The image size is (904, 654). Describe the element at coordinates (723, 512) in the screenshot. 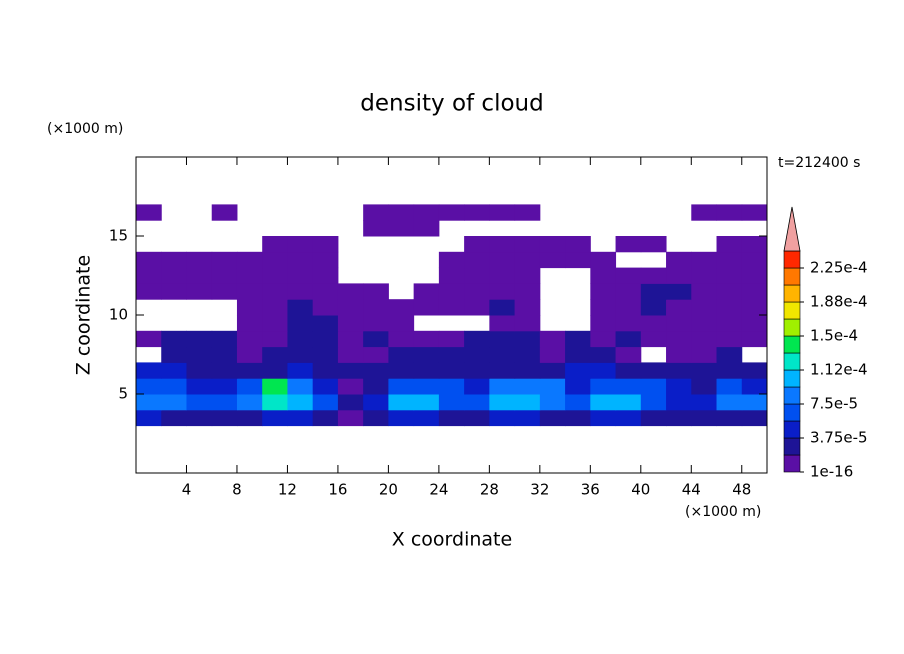

I see `x-unit: (×1000 m)` at that location.